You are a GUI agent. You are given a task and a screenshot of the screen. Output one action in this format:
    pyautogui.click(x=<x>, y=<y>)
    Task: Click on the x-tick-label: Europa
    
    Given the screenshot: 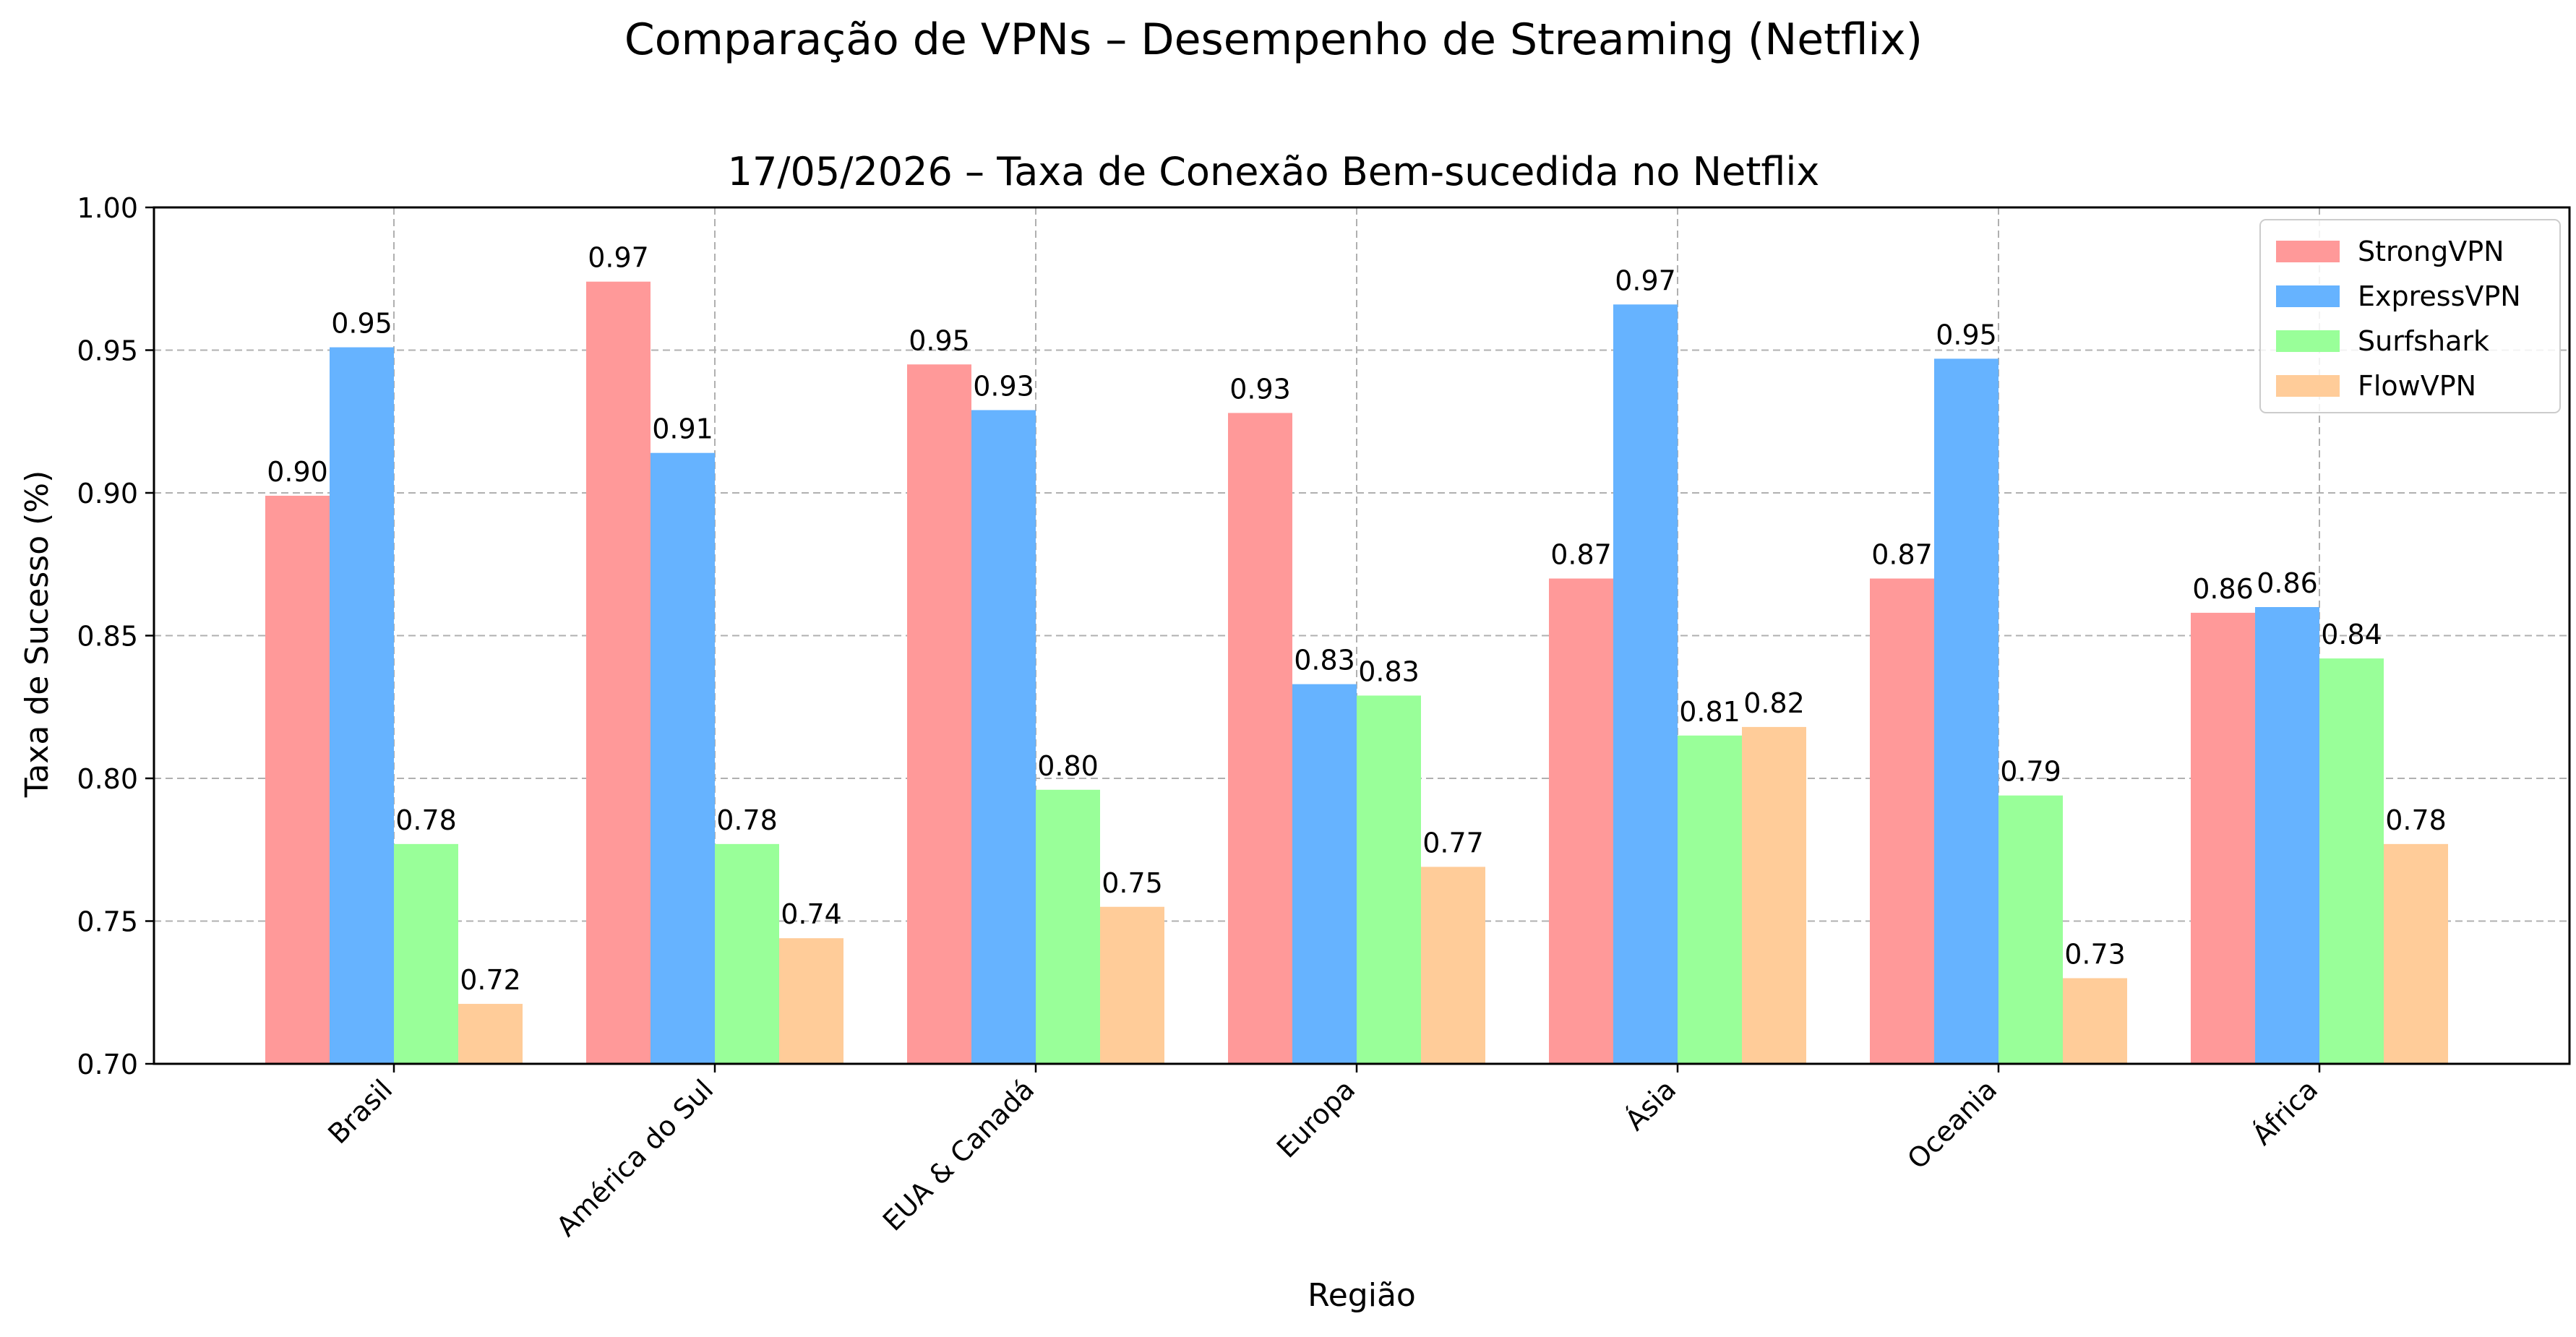 What is the action you would take?
    pyautogui.click(x=1317, y=1118)
    